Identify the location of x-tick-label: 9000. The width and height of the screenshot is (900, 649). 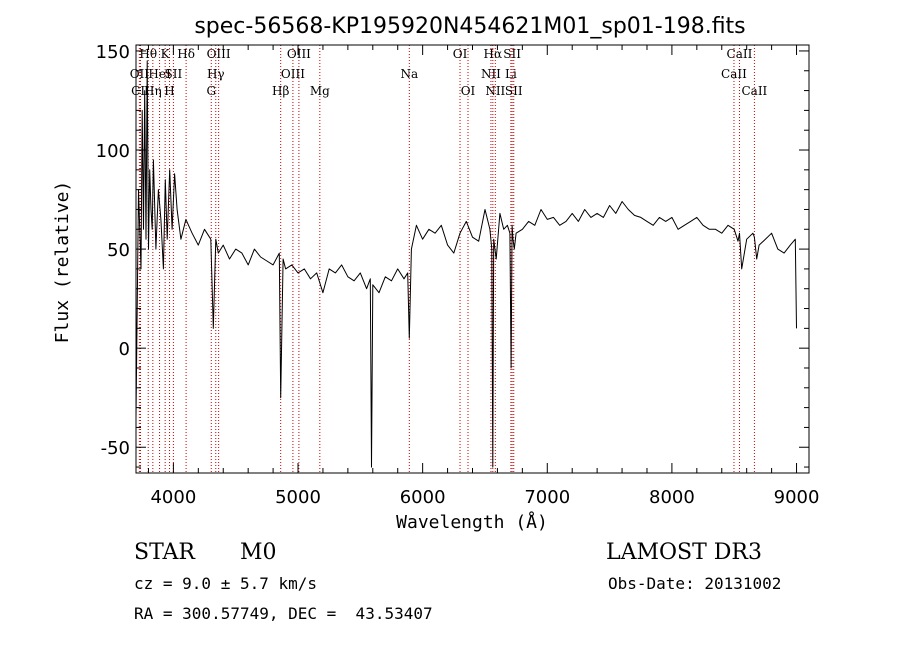
(797, 497).